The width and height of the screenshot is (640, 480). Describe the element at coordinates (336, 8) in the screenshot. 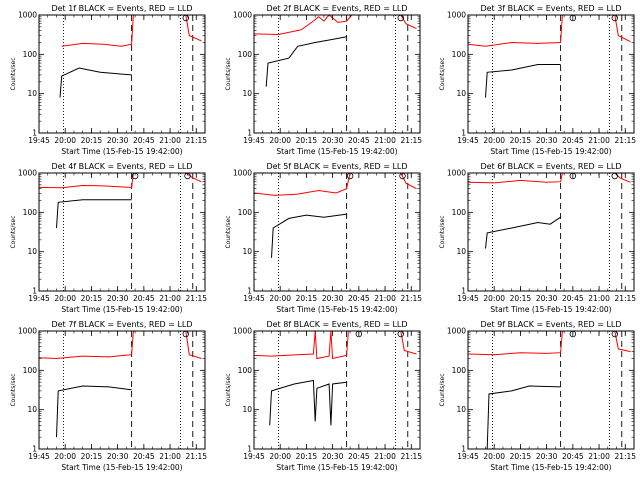

I see `panel-title: Det 2f BLACK = Events, RED = LLD` at that location.